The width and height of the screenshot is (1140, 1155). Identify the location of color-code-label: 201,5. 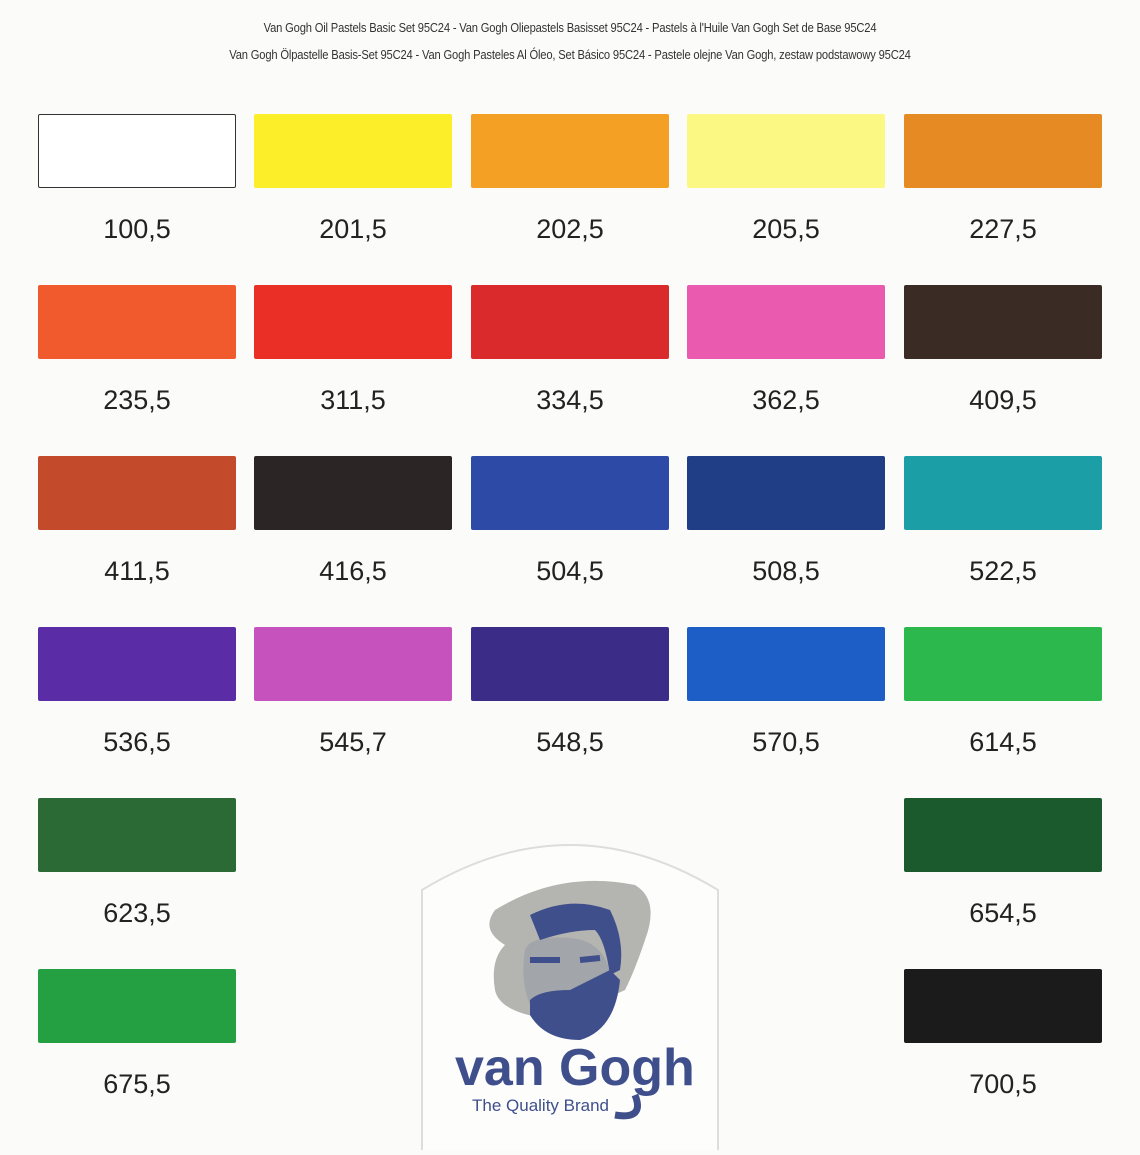
(353, 229).